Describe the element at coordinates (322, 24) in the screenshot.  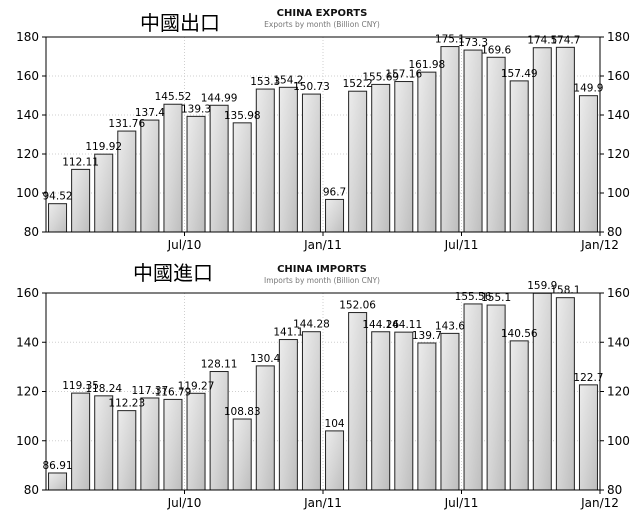
I see `exports-subtitle: Exports by month (Billion CNY)` at that location.